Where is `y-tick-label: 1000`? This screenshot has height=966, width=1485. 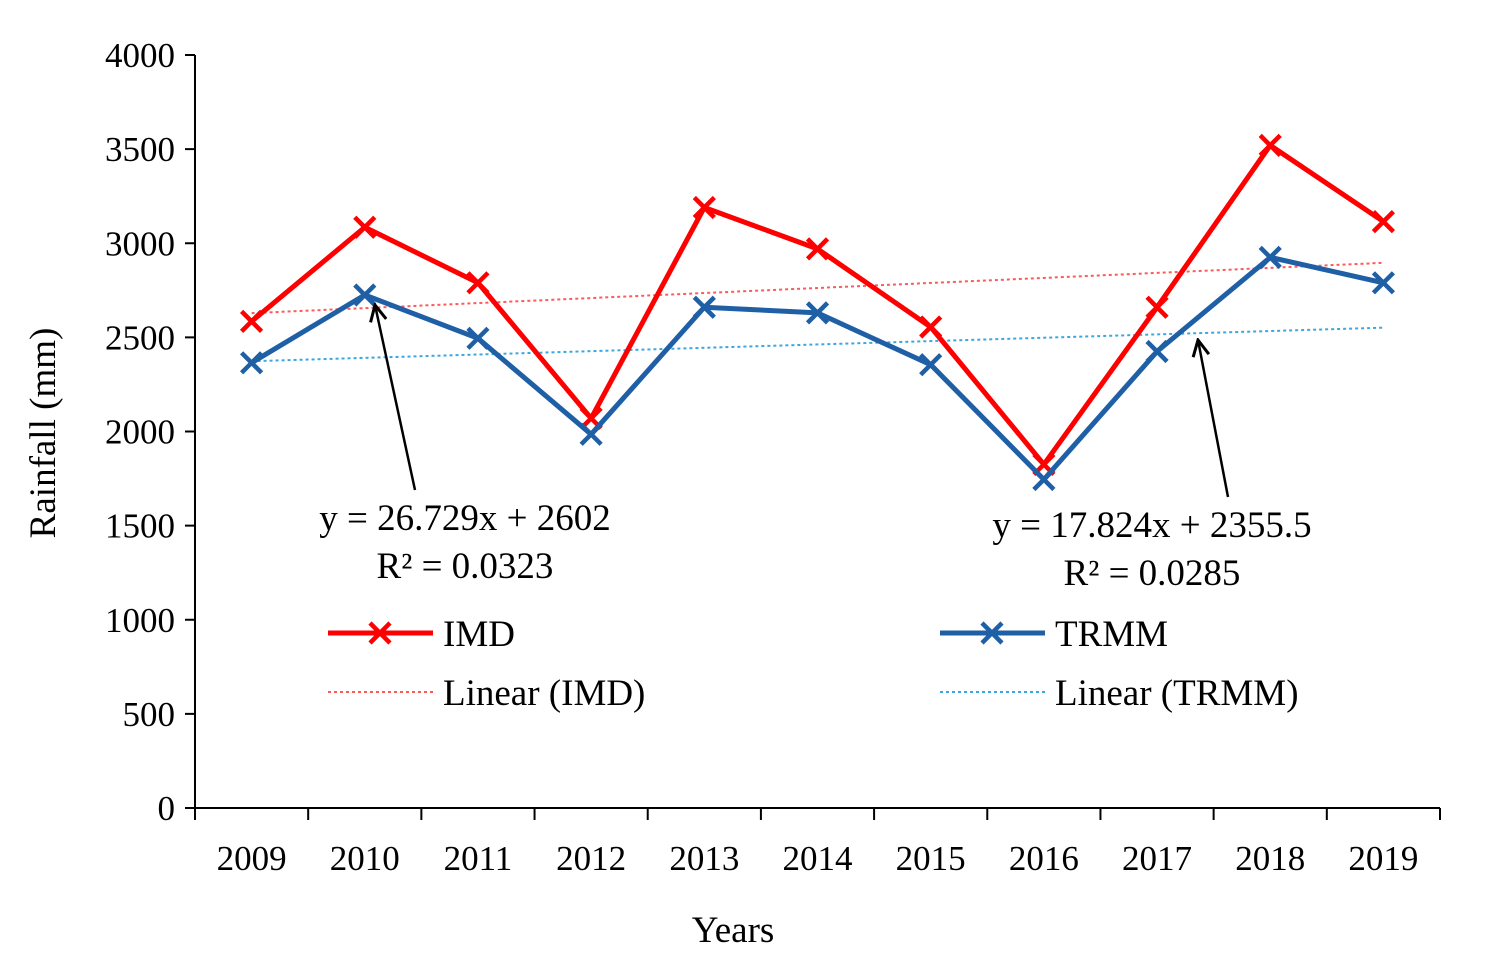
y-tick-label: 1000 is located at coordinates (140, 620).